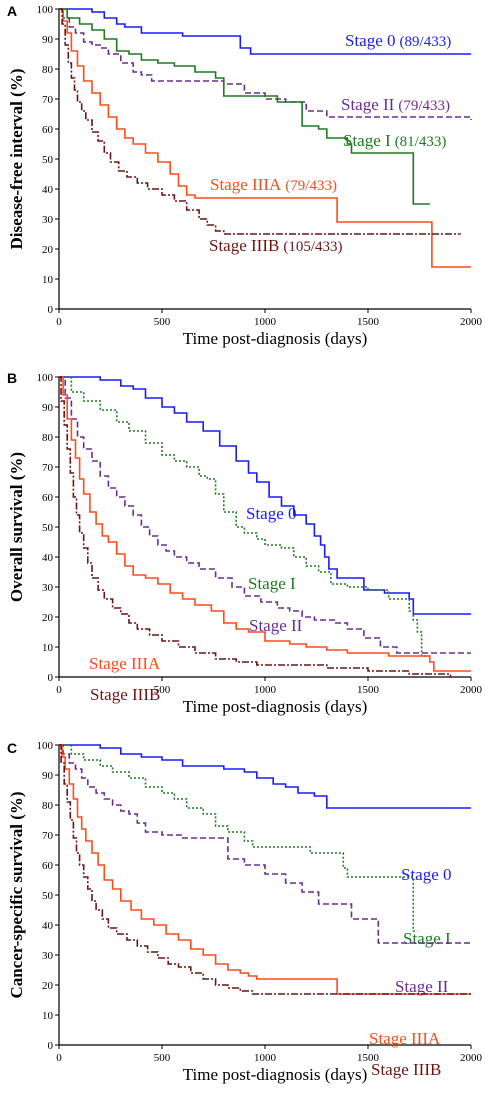  What do you see at coordinates (273, 184) in the screenshot?
I see `p1-label-stage-iiia: Stage IIIA (79/433)` at bounding box center [273, 184].